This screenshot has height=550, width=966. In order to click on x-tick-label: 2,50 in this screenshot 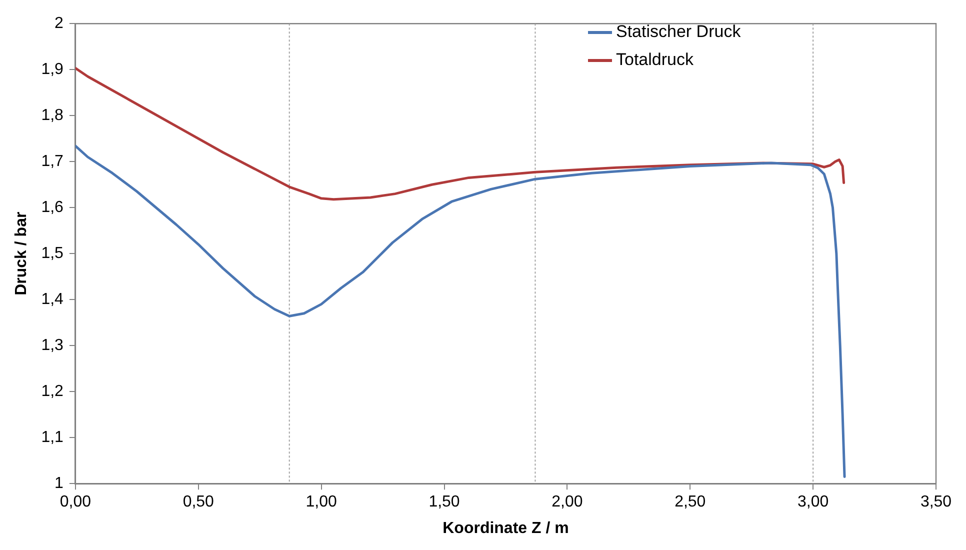, I will do `click(690, 502)`.